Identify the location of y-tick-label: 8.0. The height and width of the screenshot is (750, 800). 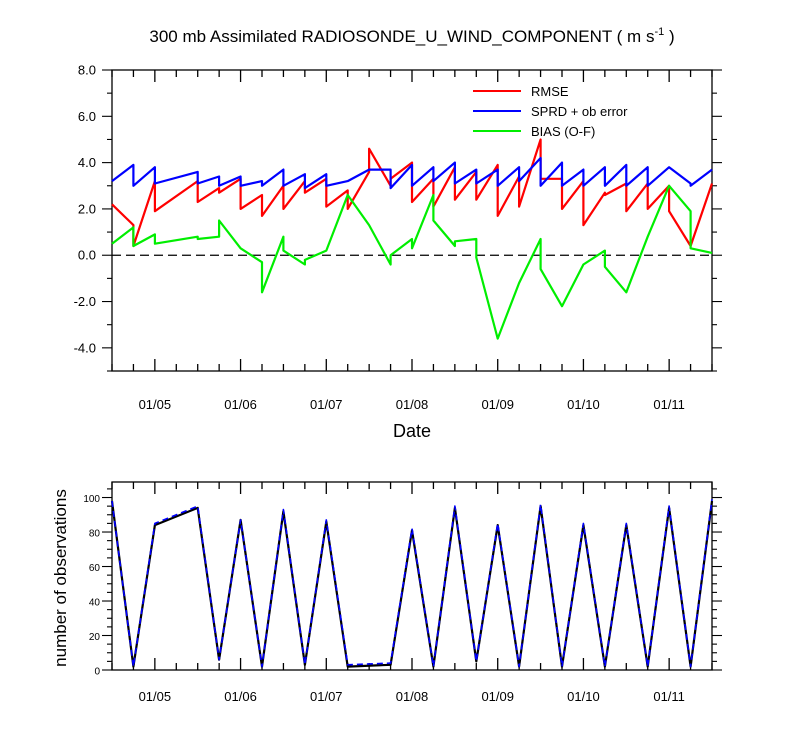
(87, 70).